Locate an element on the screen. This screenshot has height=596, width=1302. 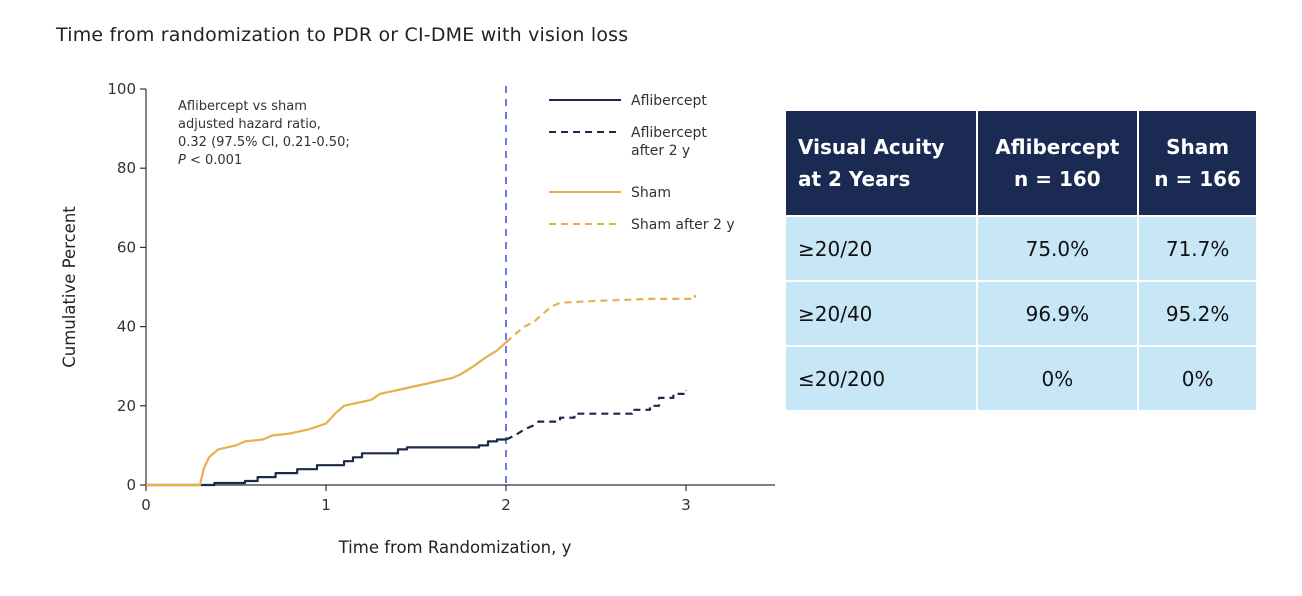
x-tick-label: 3 is located at coordinates (686, 505).